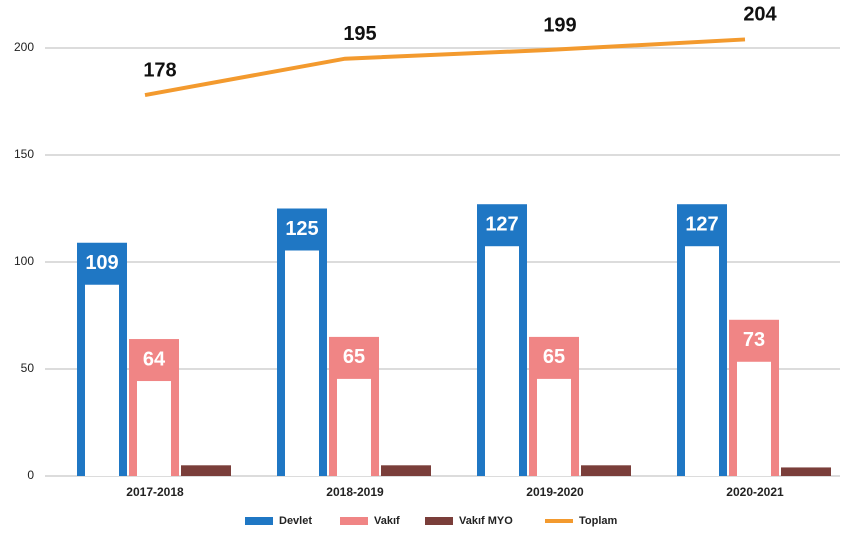 The image size is (842, 535). Describe the element at coordinates (760, 15) in the screenshot. I see `line-label: 204` at that location.